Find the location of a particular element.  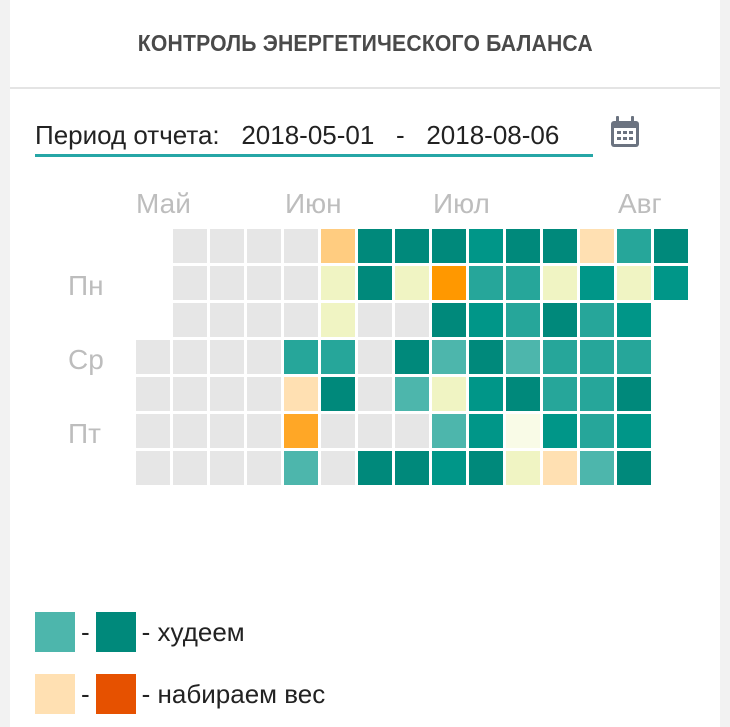

period-start: 2018-05-01 is located at coordinates (308, 134).